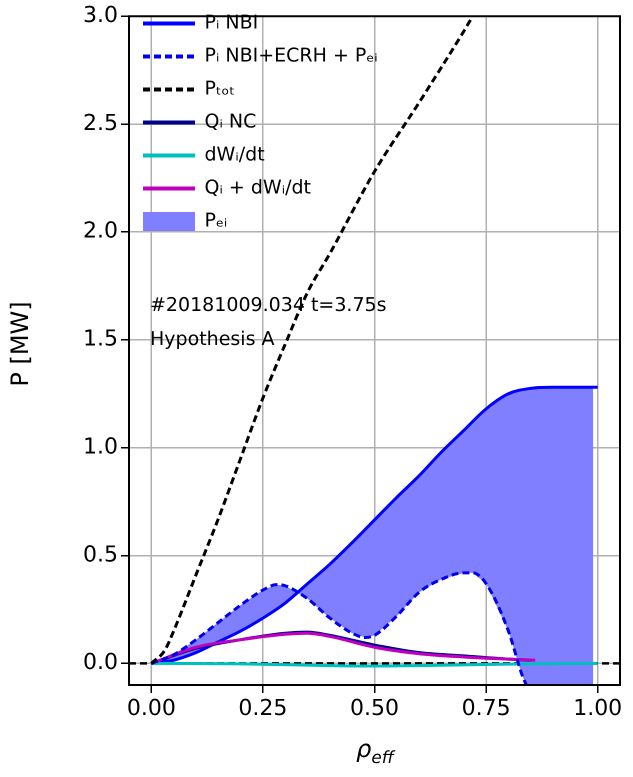 This screenshot has width=633, height=777. Describe the element at coordinates (100, 663) in the screenshot. I see `y-tick-label: 0.0` at that location.